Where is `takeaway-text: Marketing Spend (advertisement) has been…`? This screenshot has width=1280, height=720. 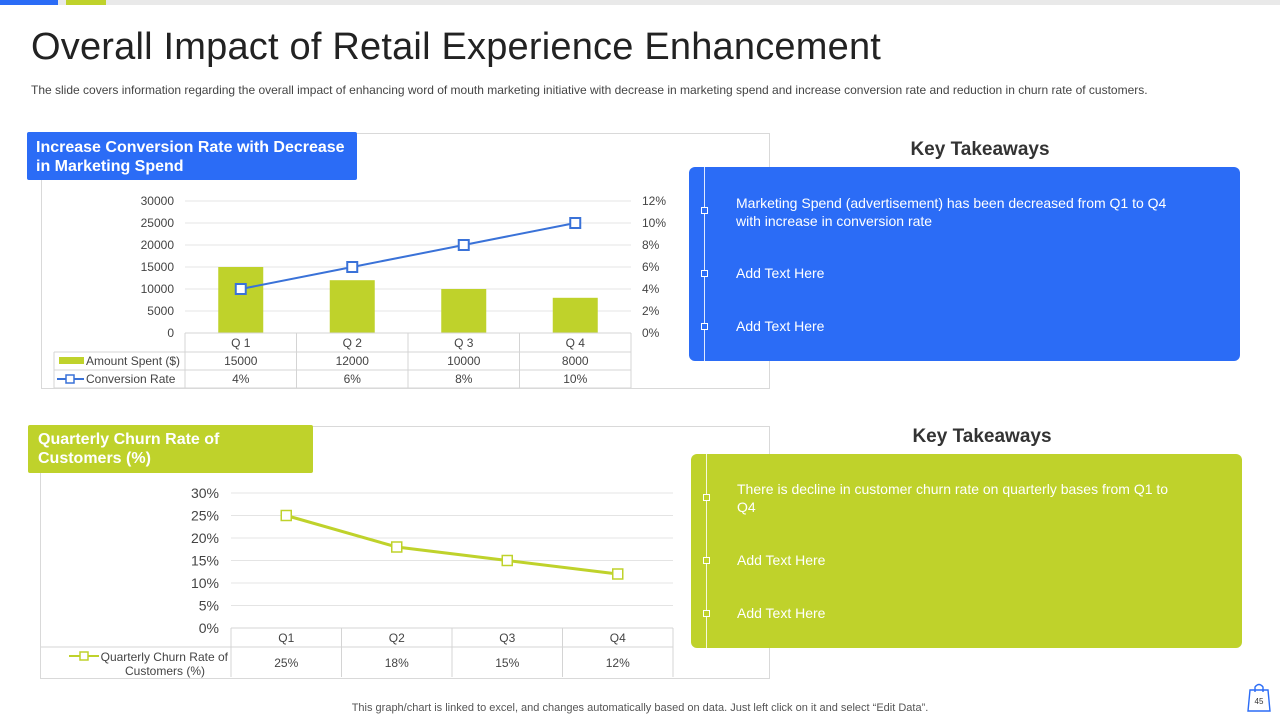
takeaway-text: Marketing Spend (advertisement) has been… is located at coordinates (951, 212).